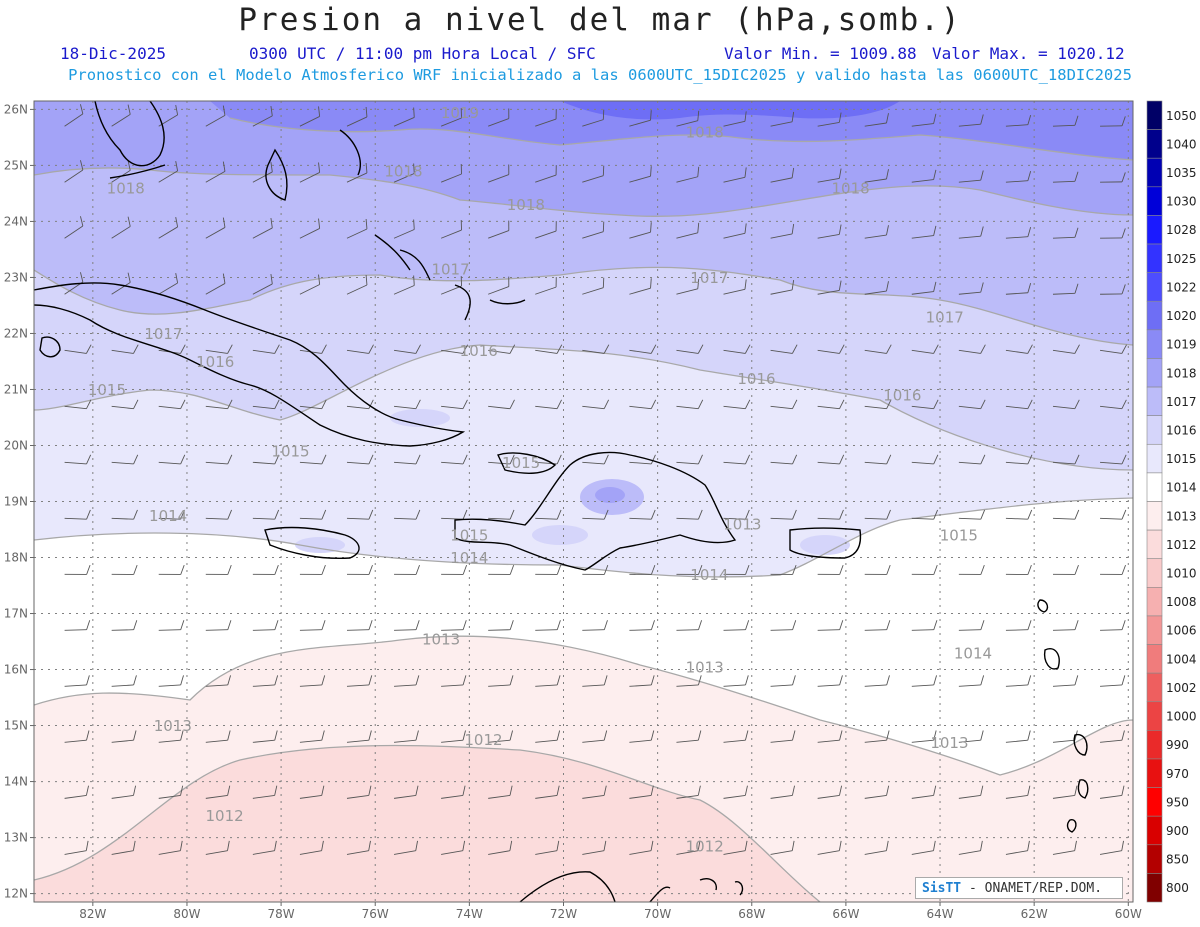 This screenshot has height=927, width=1200. What do you see at coordinates (521, 463) in the screenshot?
I see `isobar-label: 1015` at bounding box center [521, 463].